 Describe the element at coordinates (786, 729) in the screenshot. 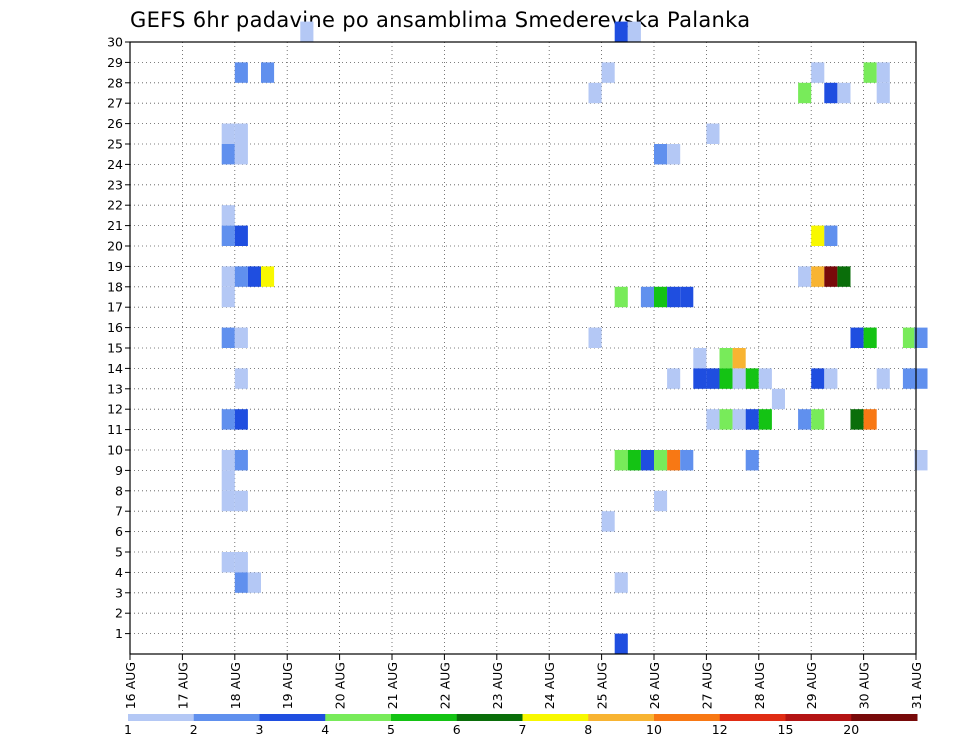

I see `colorbar-label: 15` at that location.